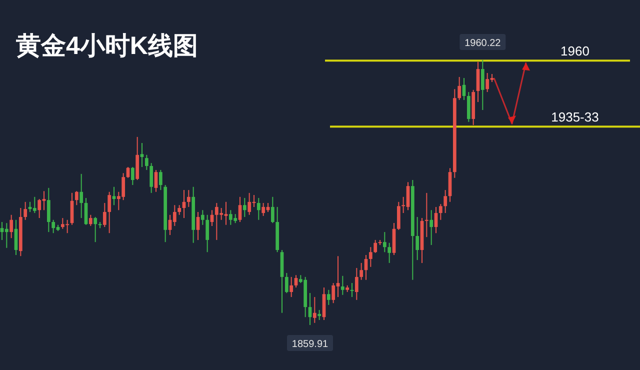  What do you see at coordinates (575, 51) in the screenshot?
I see `ref-line-label: 1960` at bounding box center [575, 51].